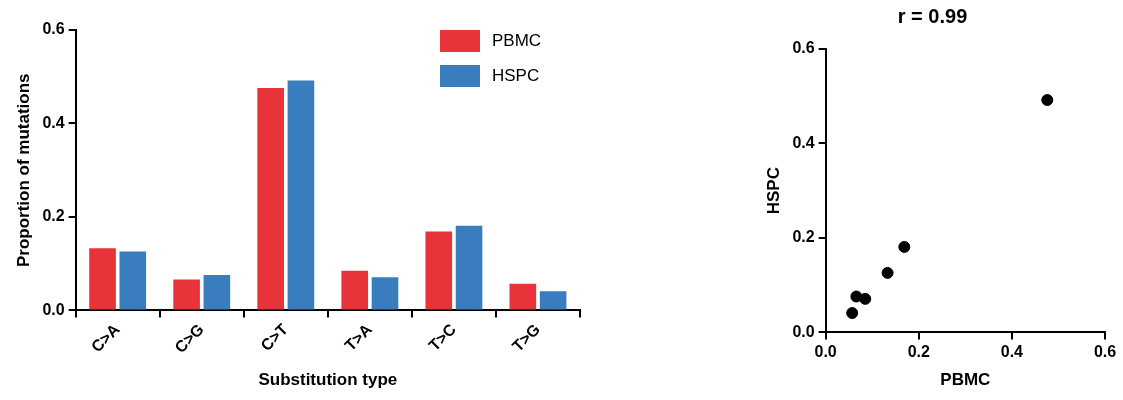 The width and height of the screenshot is (1123, 400). What do you see at coordinates (274, 337) in the screenshot?
I see `x-tick-label: C>T` at bounding box center [274, 337].